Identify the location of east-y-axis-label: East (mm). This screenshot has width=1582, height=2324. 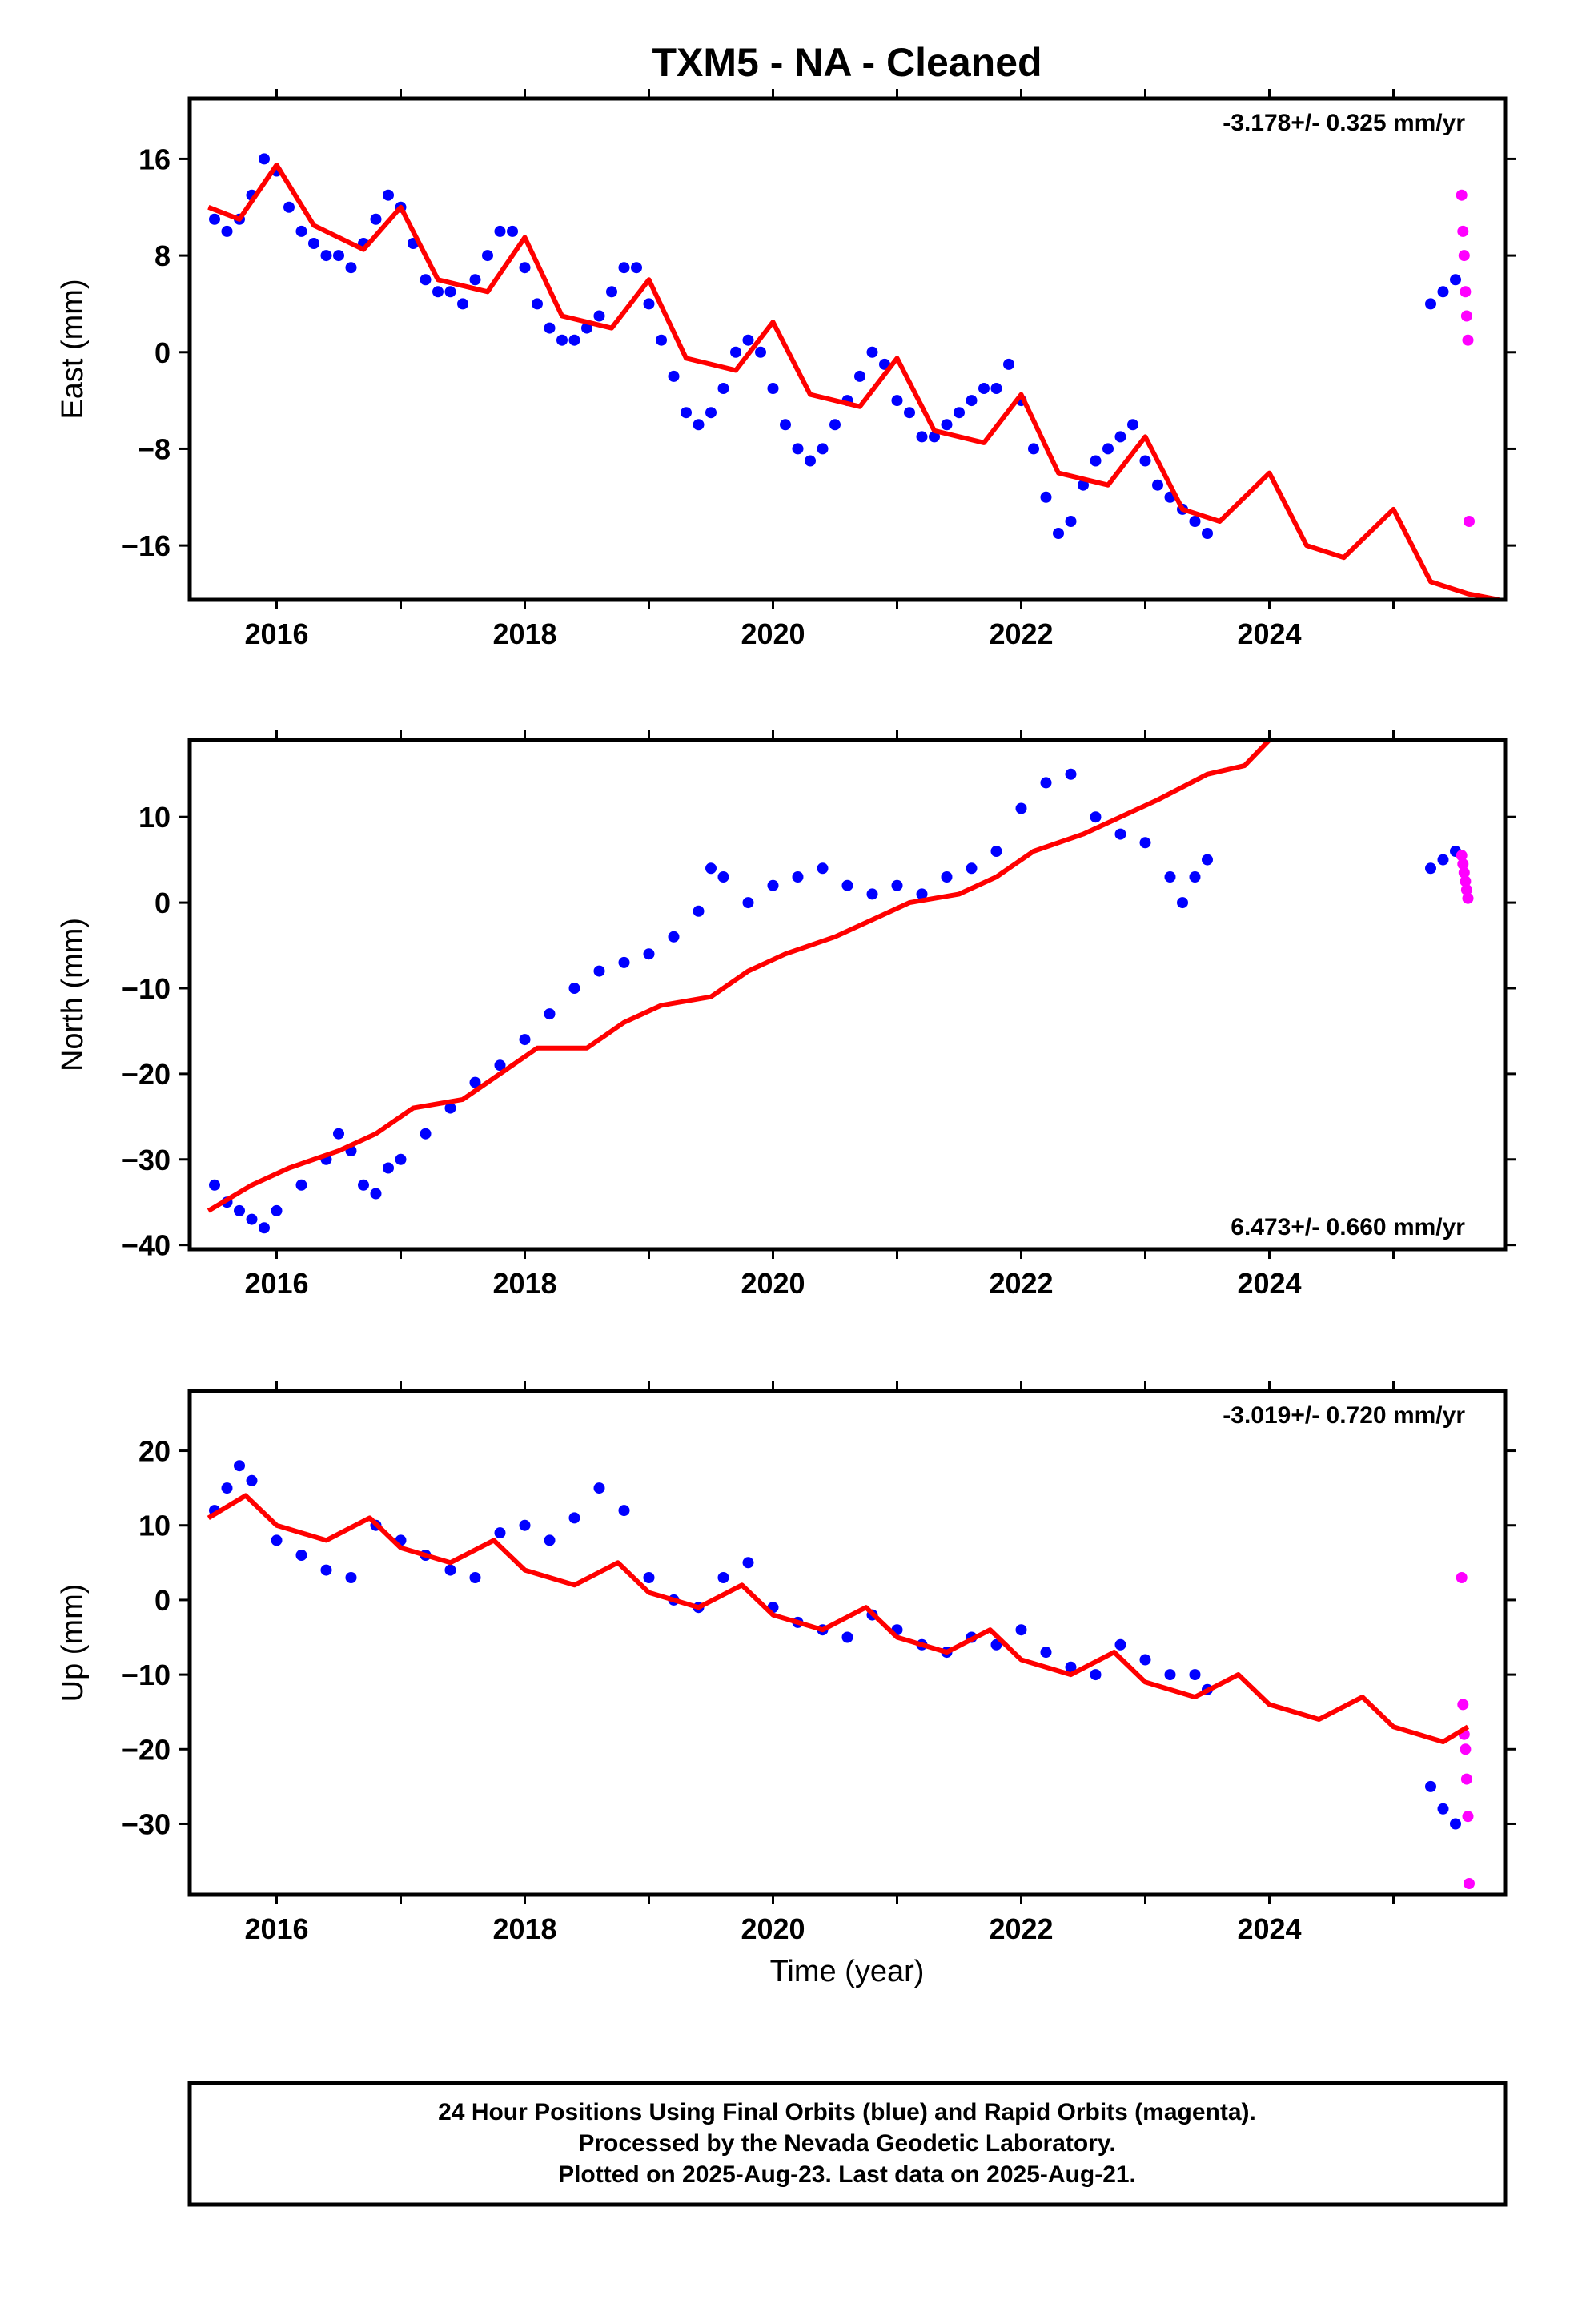
(73, 349).